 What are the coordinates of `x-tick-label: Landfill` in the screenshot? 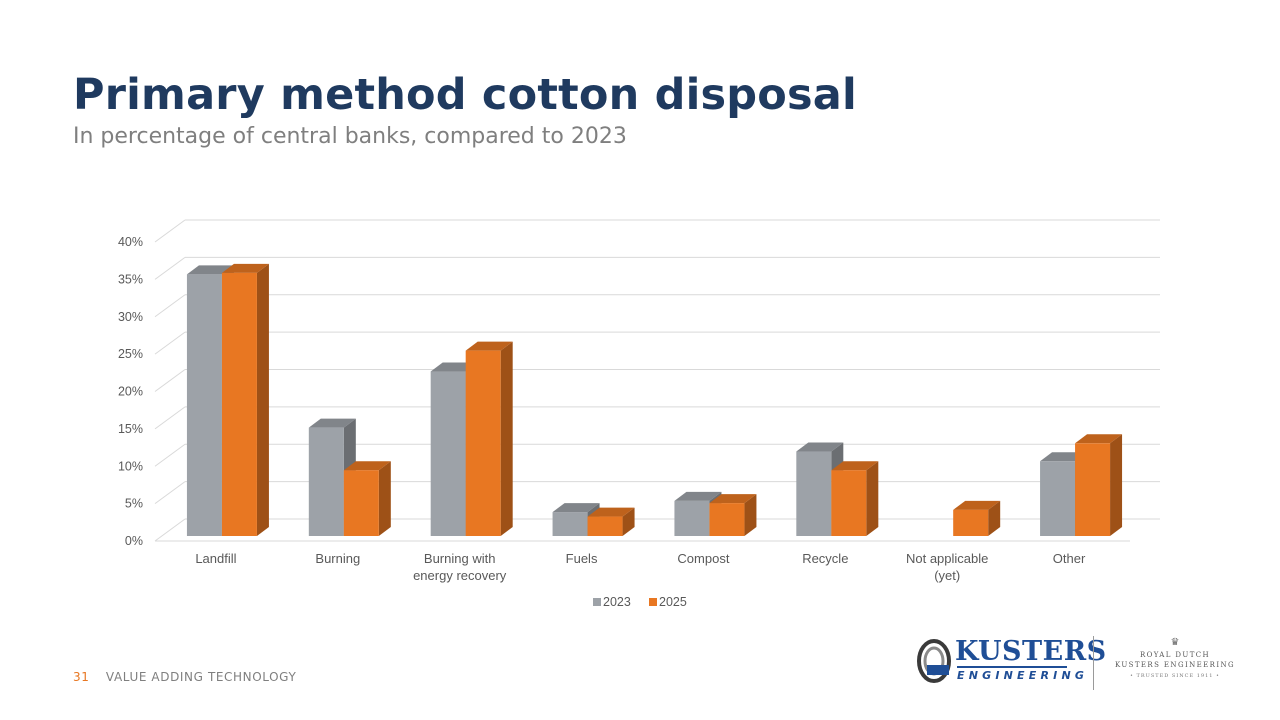 It's located at (215, 558).